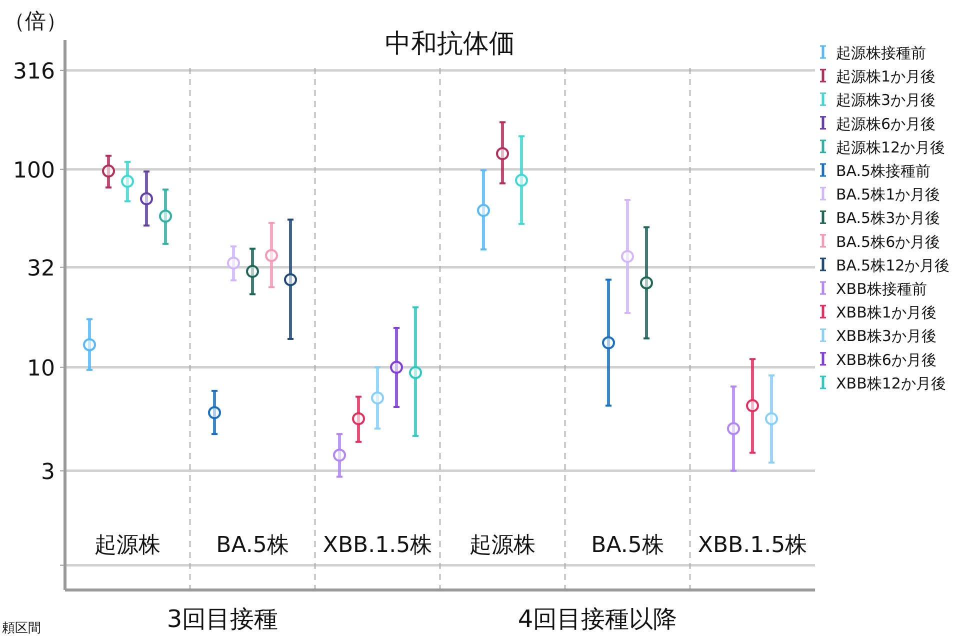 This screenshot has height=637, width=965. What do you see at coordinates (888, 218) in the screenshot?
I see `legend-label: BA.5株3か月後` at bounding box center [888, 218].